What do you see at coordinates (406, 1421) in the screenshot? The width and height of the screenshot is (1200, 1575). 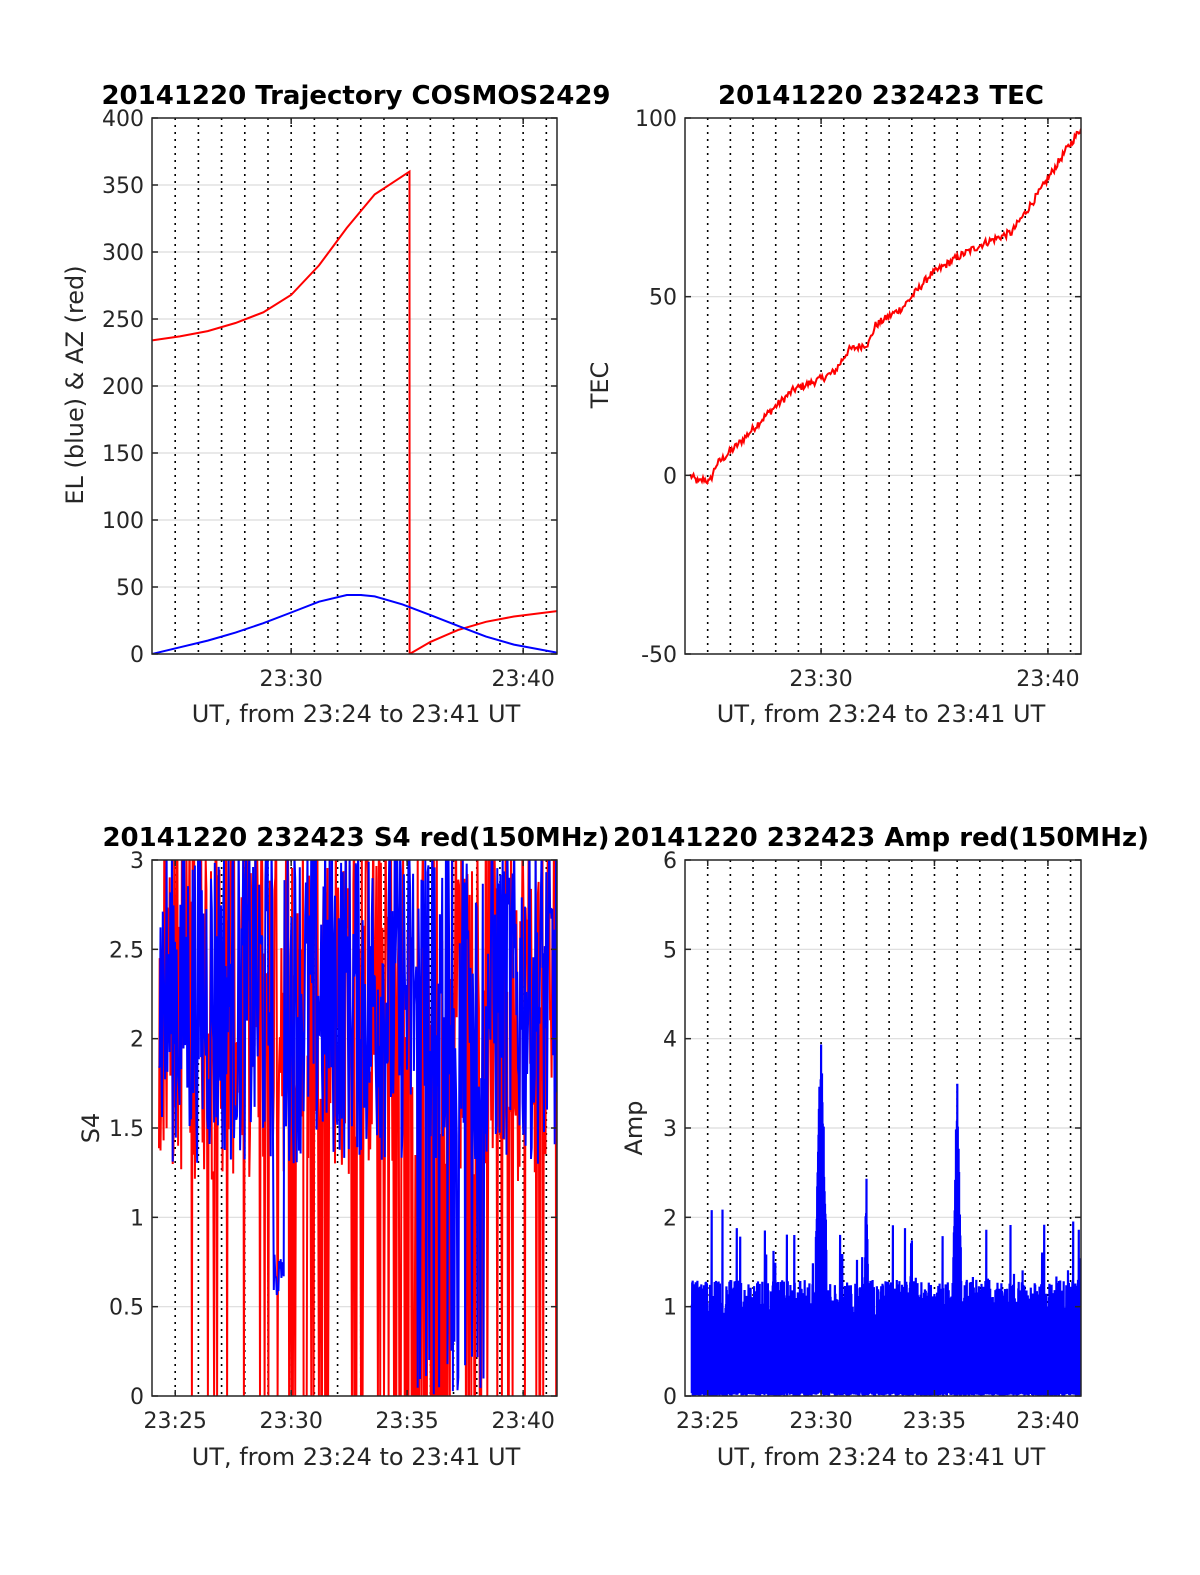 I see `s4-xtick-label: 23:35` at bounding box center [406, 1421].